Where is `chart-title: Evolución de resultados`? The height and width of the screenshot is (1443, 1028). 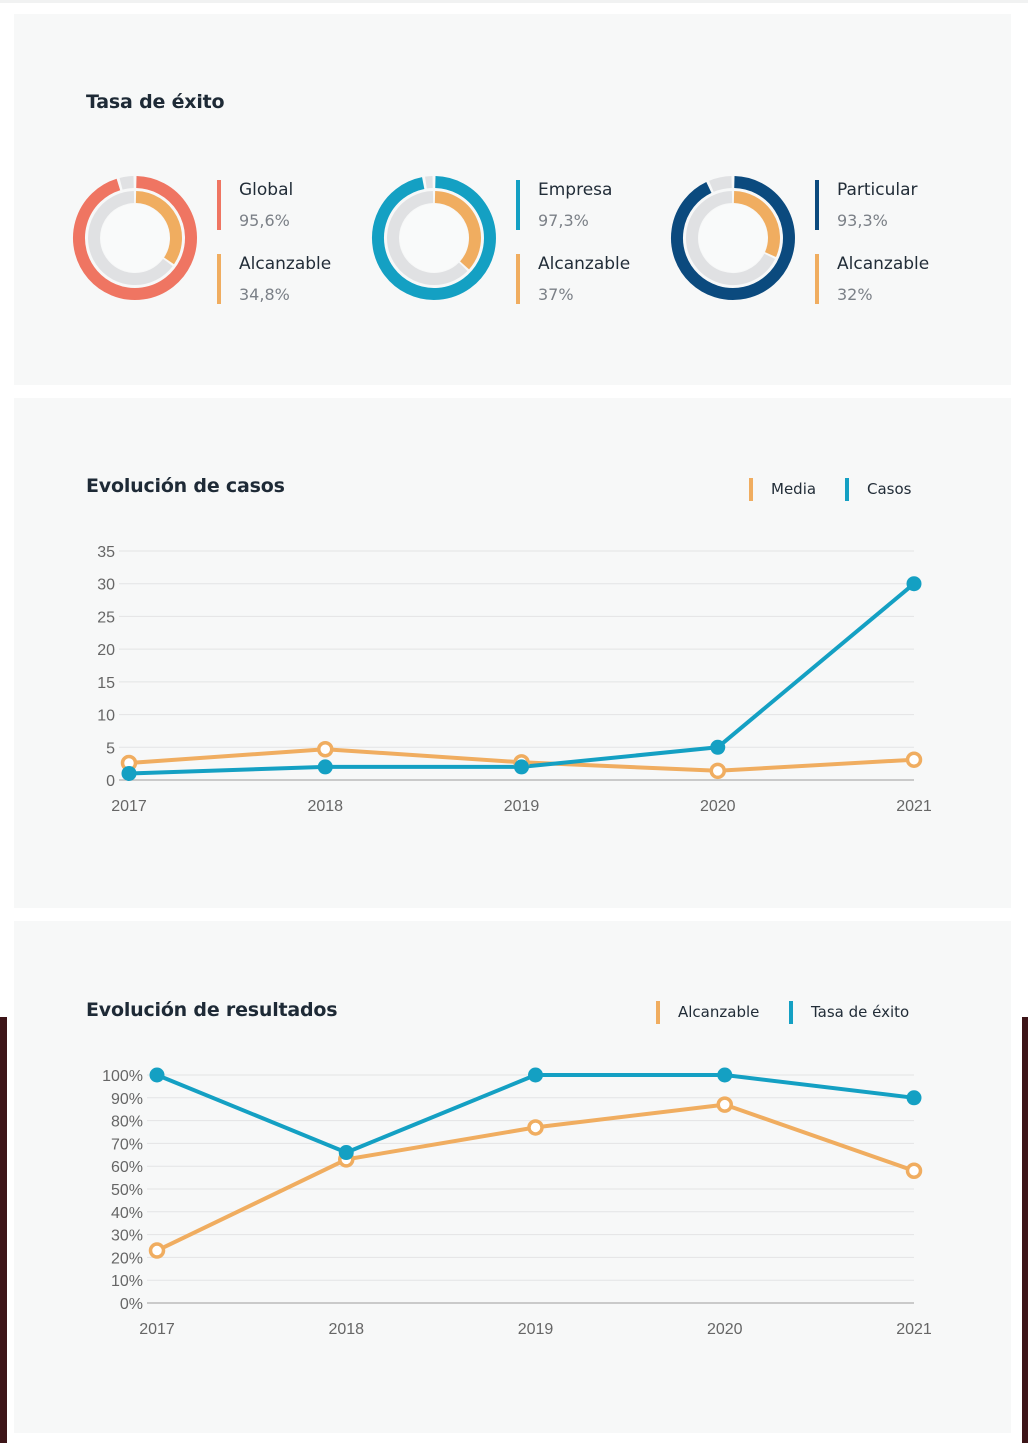 chart-title: Evolución de resultados is located at coordinates (212, 1010).